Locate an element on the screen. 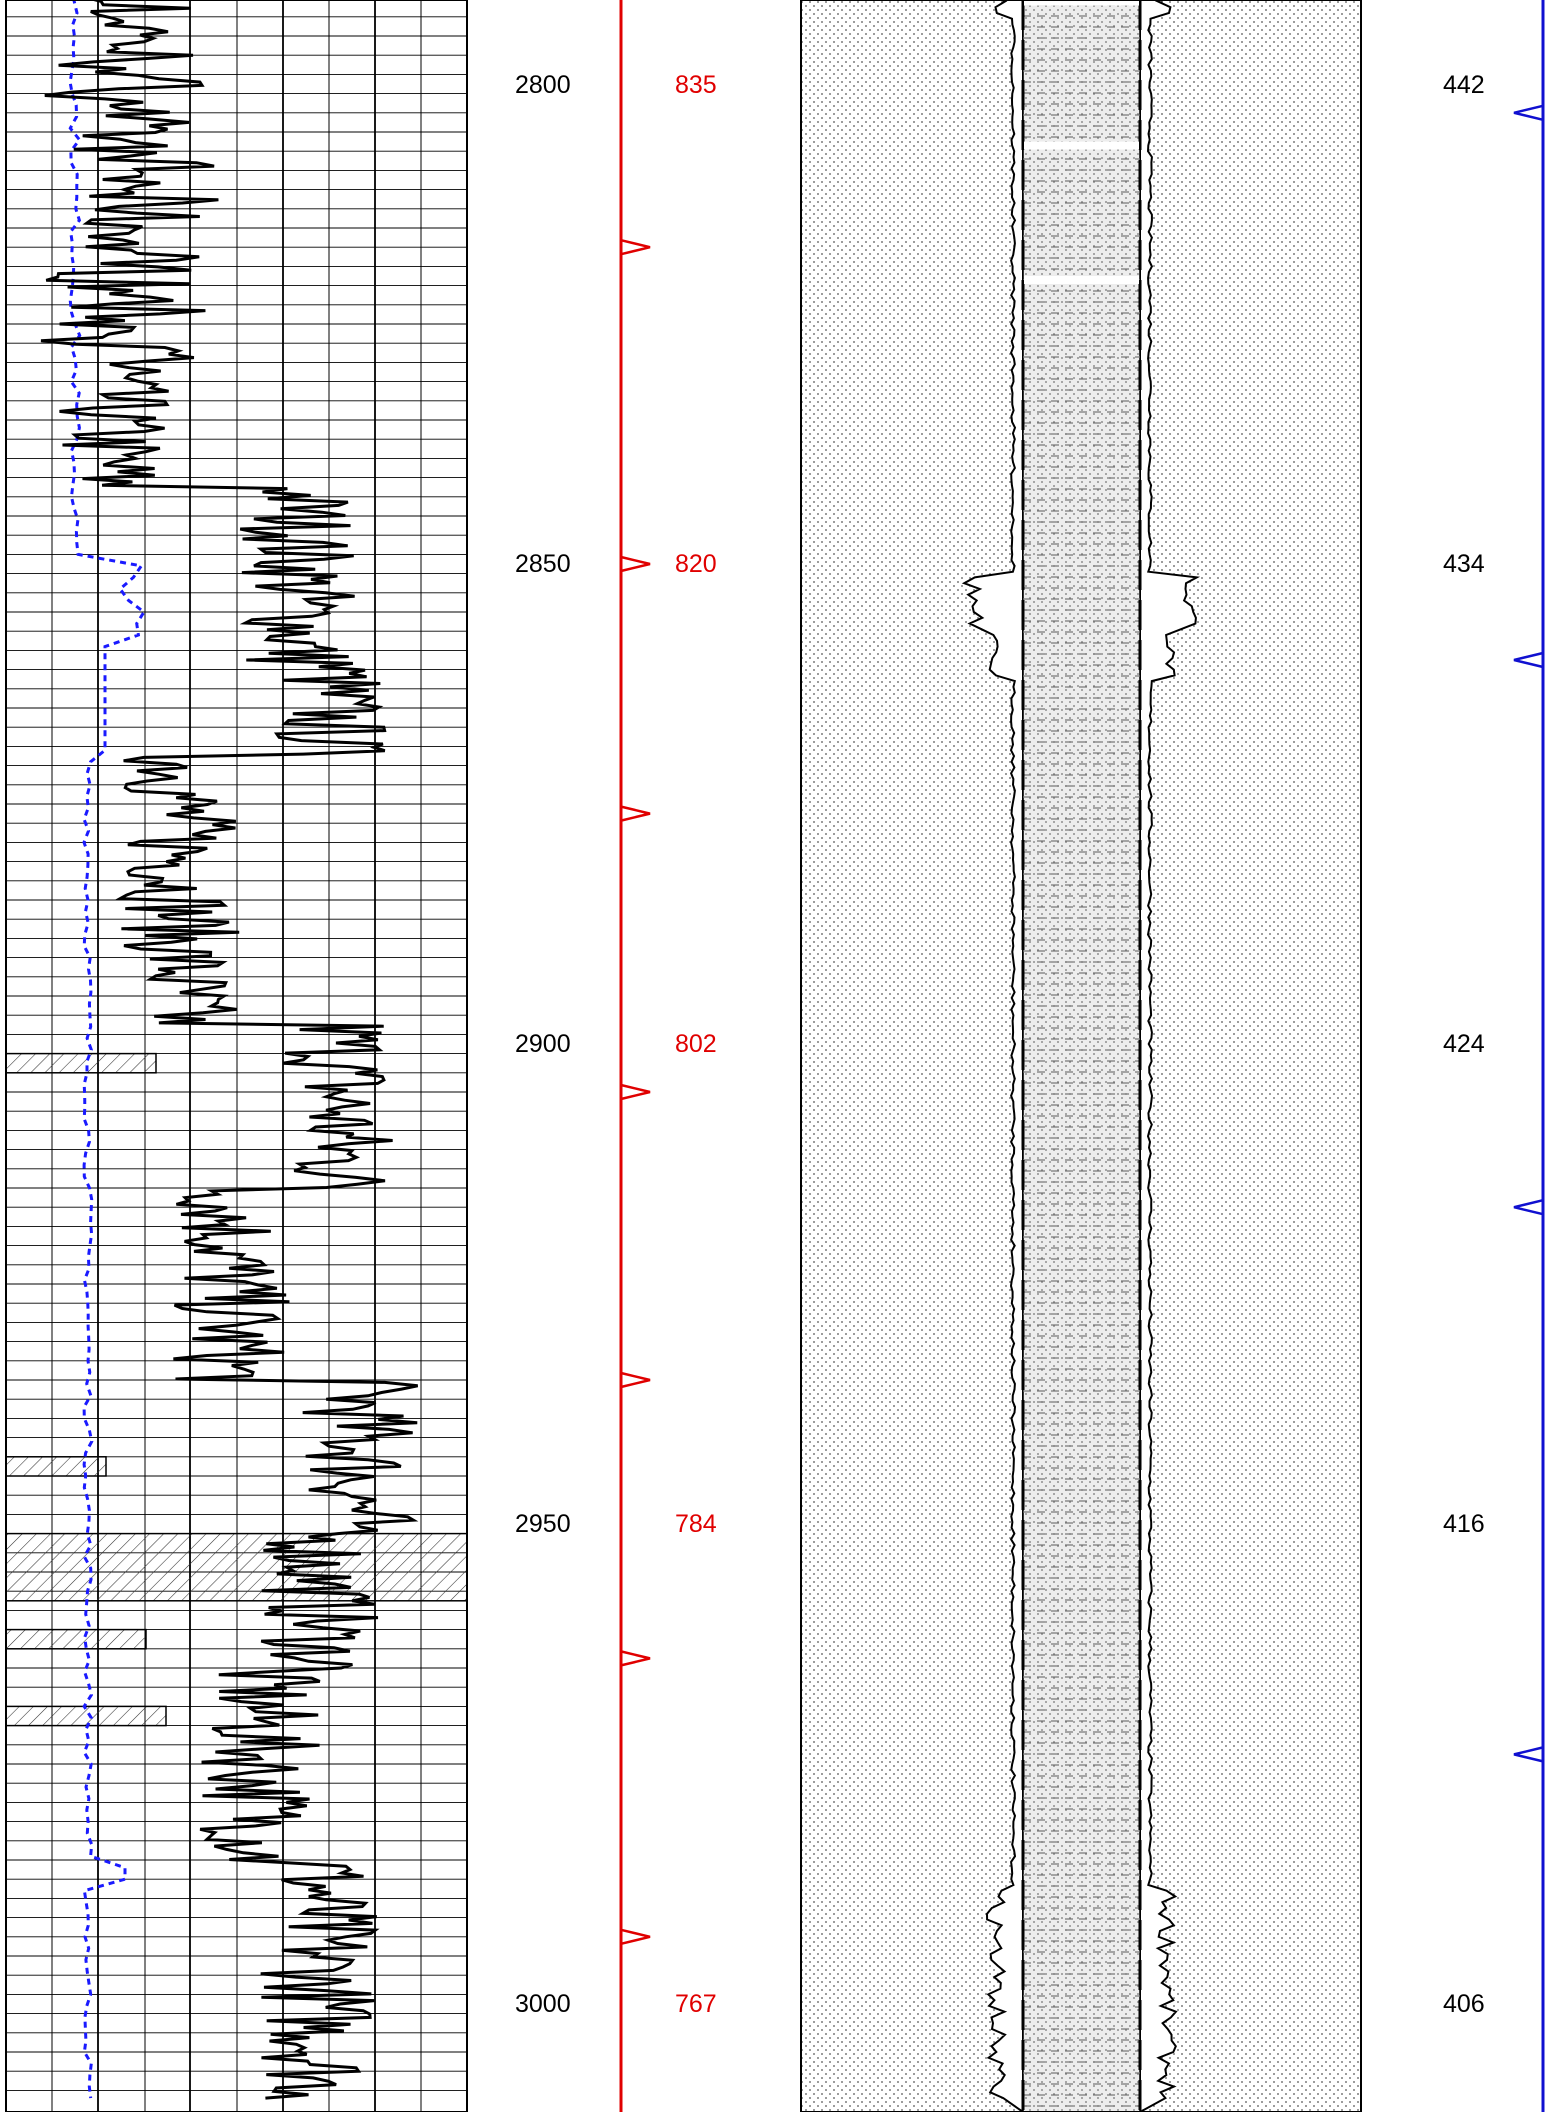 This screenshot has height=2112, width=1554. red-markers is located at coordinates (635, 1092).